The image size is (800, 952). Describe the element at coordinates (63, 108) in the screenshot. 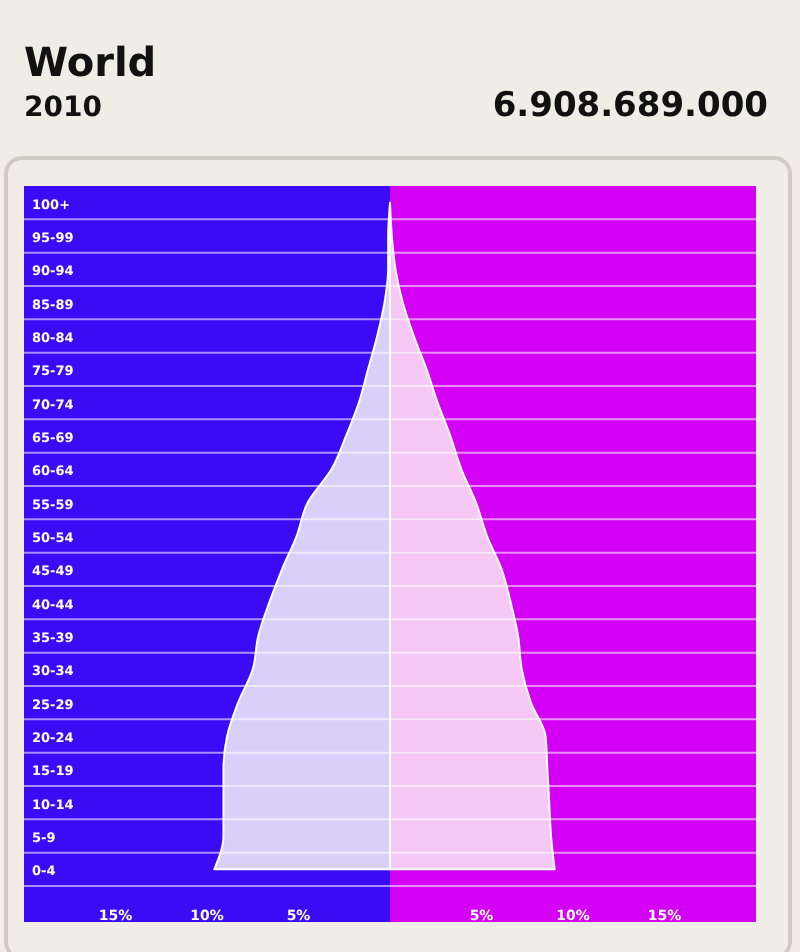

I see `chart-subtitle: 2010` at that location.